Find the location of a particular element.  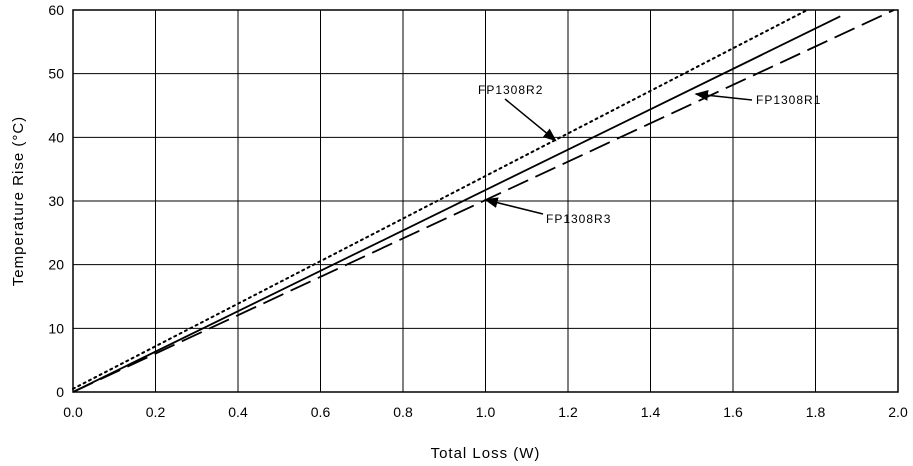

series-annotations: FP1308R2 FP1308R1 FP1308R3 is located at coordinates (649, 154).